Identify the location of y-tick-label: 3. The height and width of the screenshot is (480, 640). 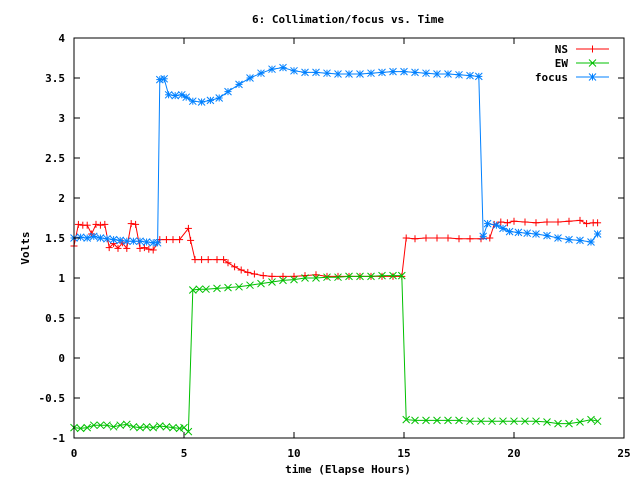
(61, 118).